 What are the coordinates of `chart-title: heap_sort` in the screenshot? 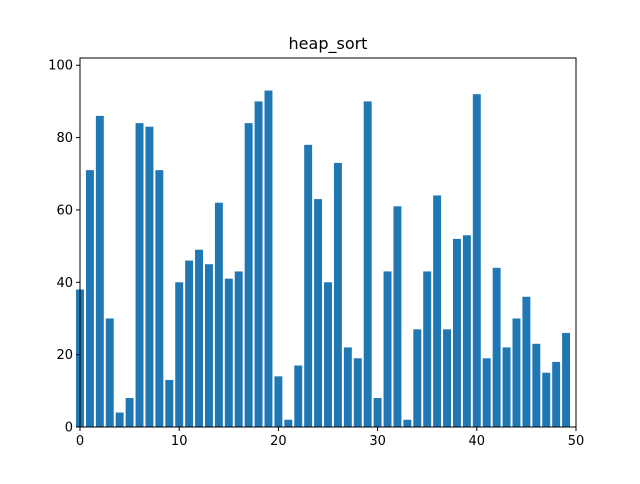 It's located at (328, 44).